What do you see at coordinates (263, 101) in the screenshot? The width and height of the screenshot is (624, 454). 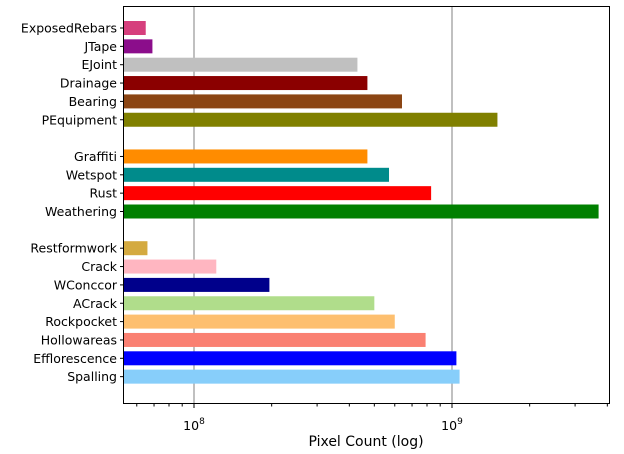 I see `bar-bearing` at bounding box center [263, 101].